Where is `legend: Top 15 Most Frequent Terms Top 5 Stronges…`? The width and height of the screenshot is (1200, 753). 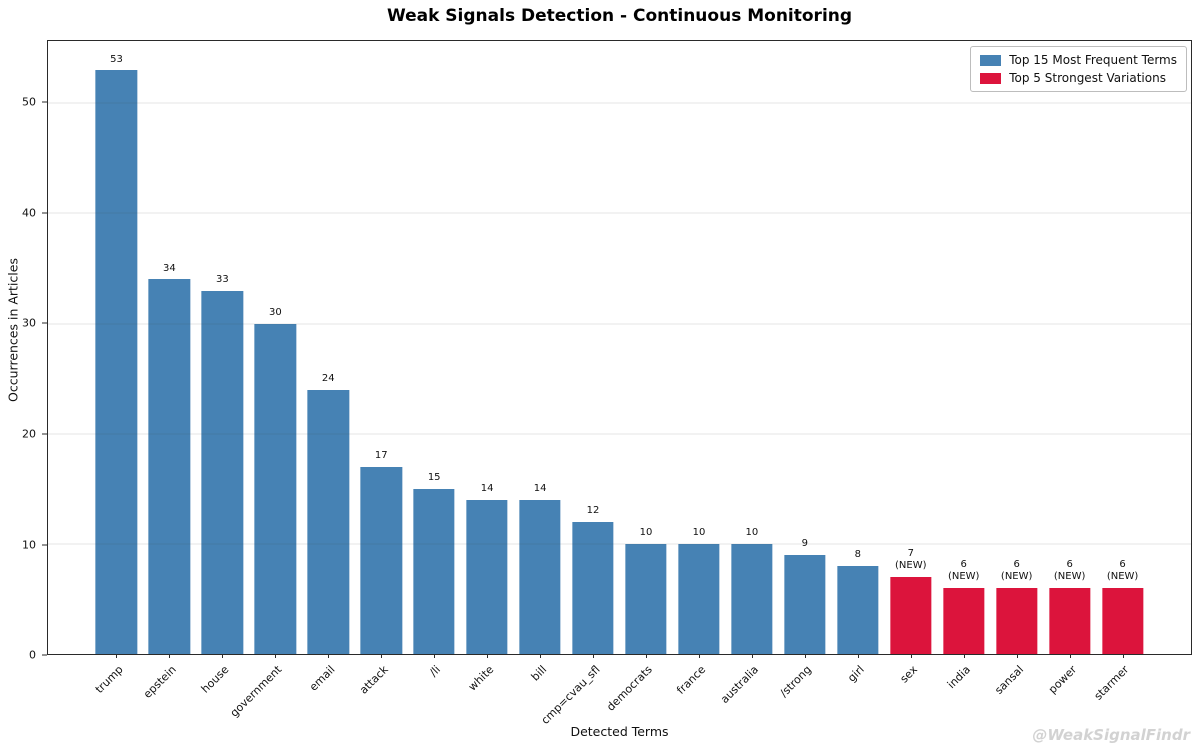 legend: Top 15 Most Frequent Terms Top 5 Stronges… is located at coordinates (1078, 69).